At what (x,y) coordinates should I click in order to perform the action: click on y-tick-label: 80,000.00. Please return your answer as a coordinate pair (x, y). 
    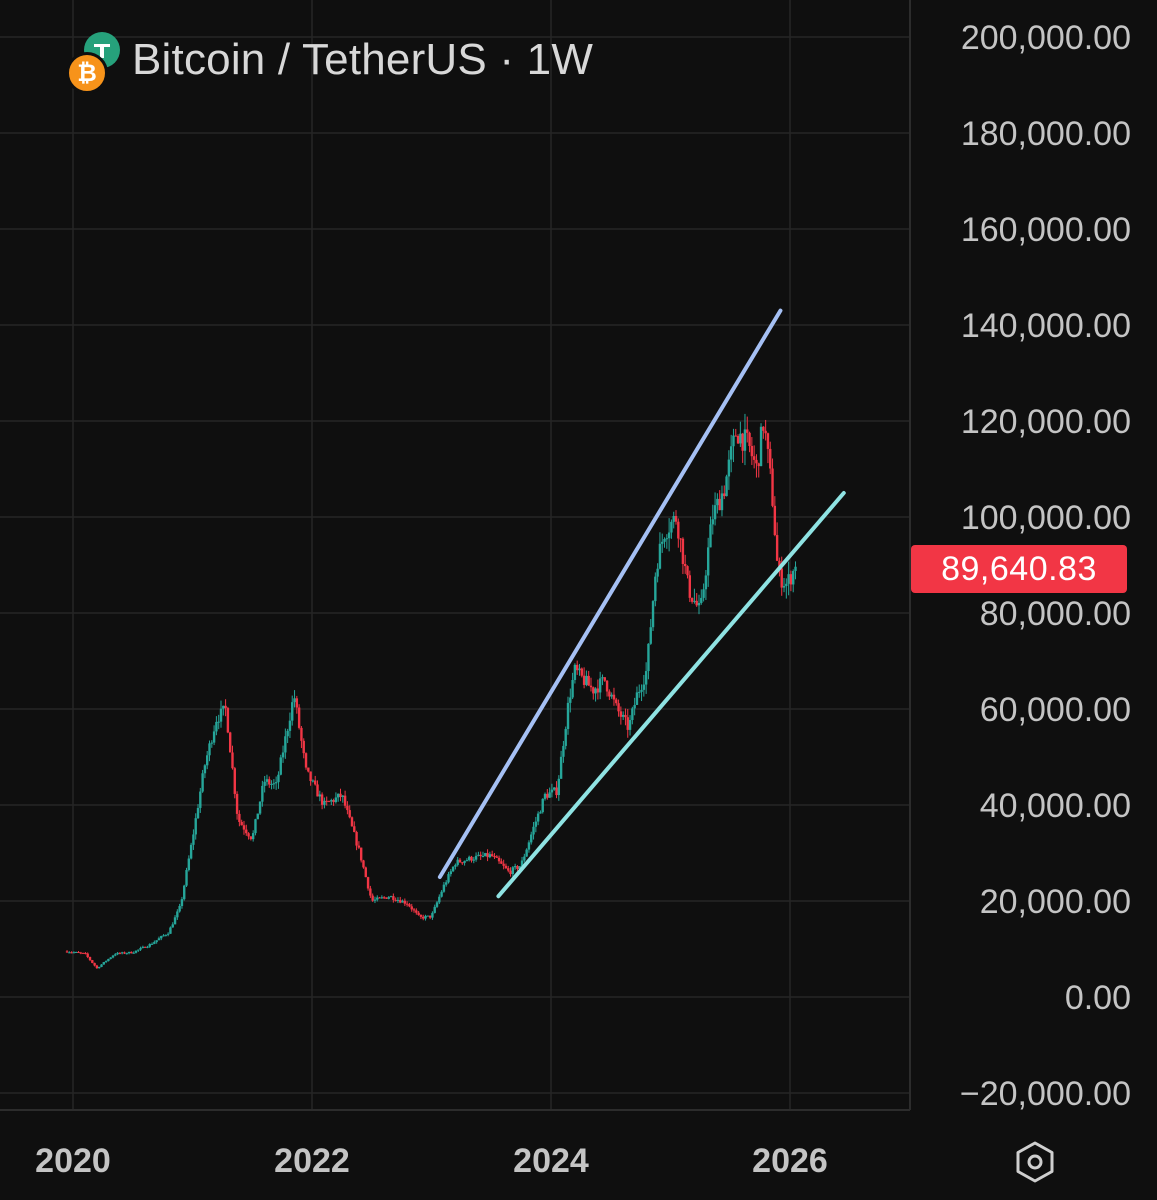
    Looking at the image, I should click on (1055, 614).